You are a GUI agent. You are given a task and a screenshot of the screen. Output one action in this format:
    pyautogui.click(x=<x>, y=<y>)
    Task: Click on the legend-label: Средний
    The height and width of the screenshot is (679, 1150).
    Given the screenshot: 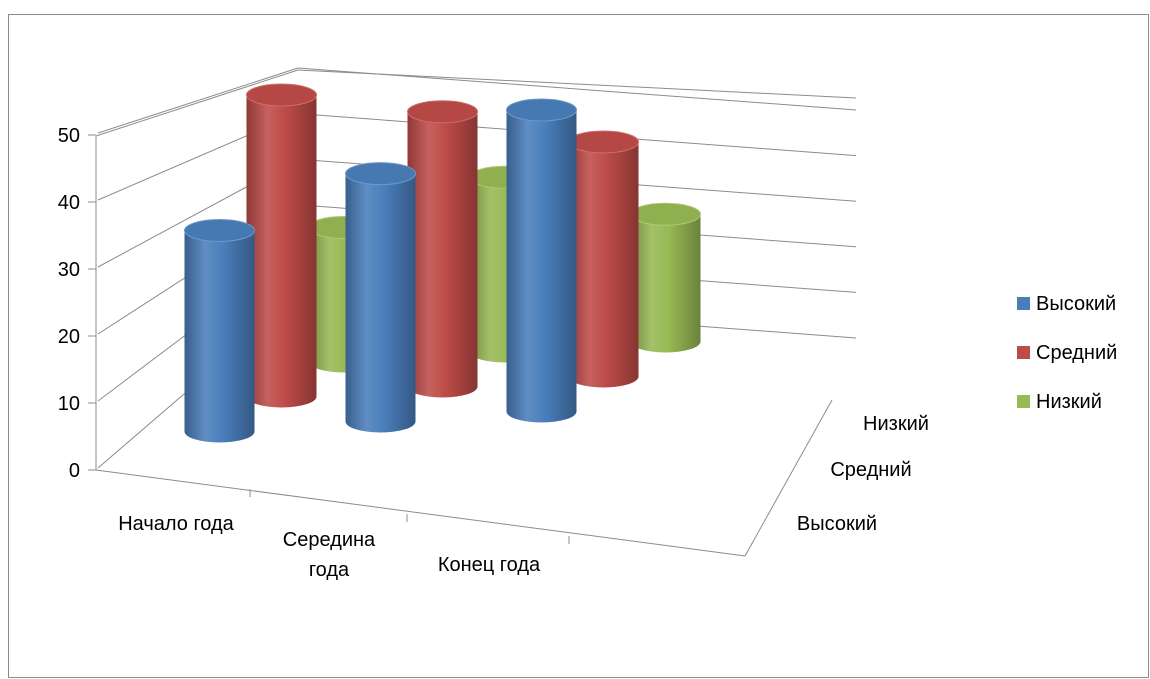 What is the action you would take?
    pyautogui.click(x=1076, y=353)
    